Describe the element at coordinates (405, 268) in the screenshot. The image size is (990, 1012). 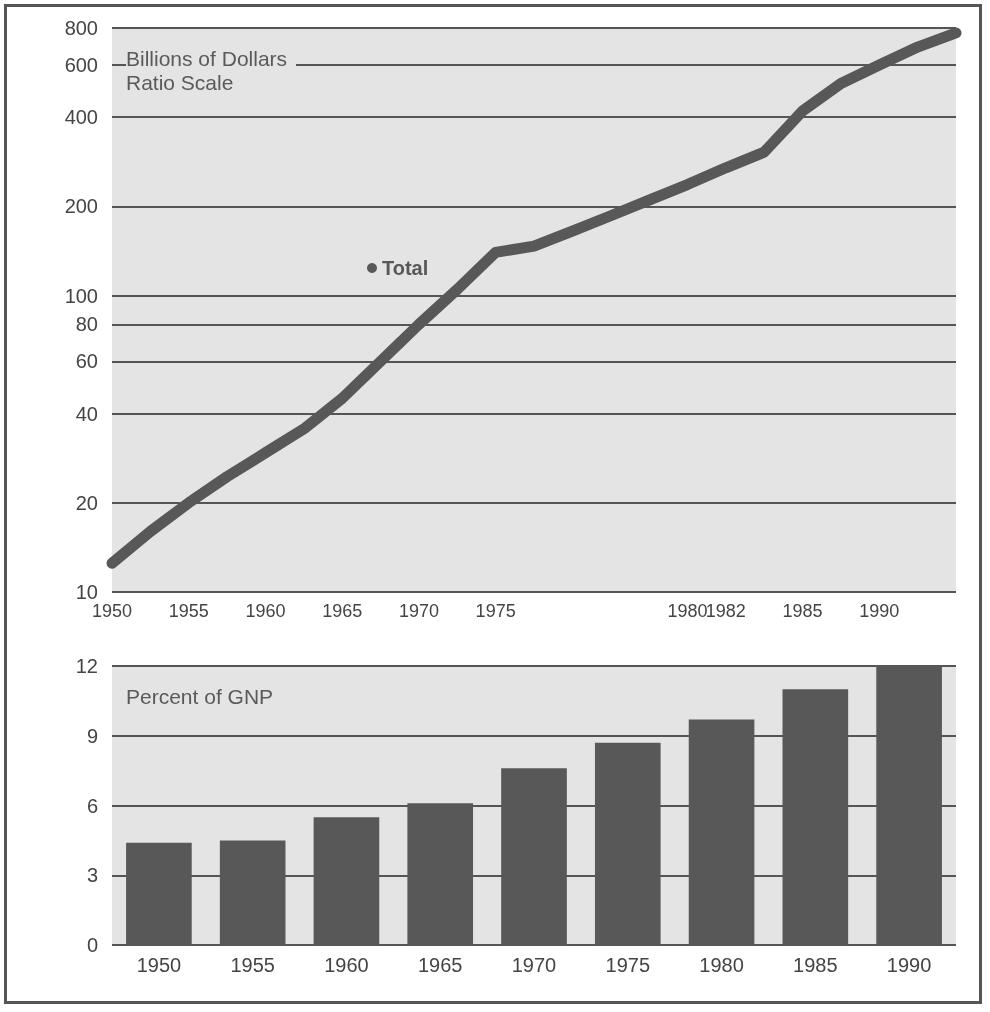
I see `legend-label: Total` at that location.